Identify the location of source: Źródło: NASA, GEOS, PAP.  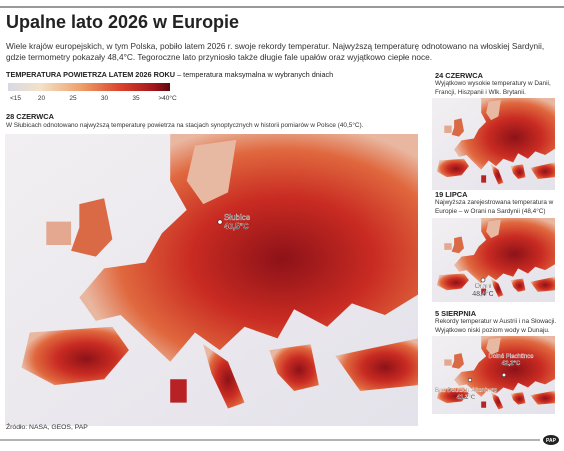
(47, 427).